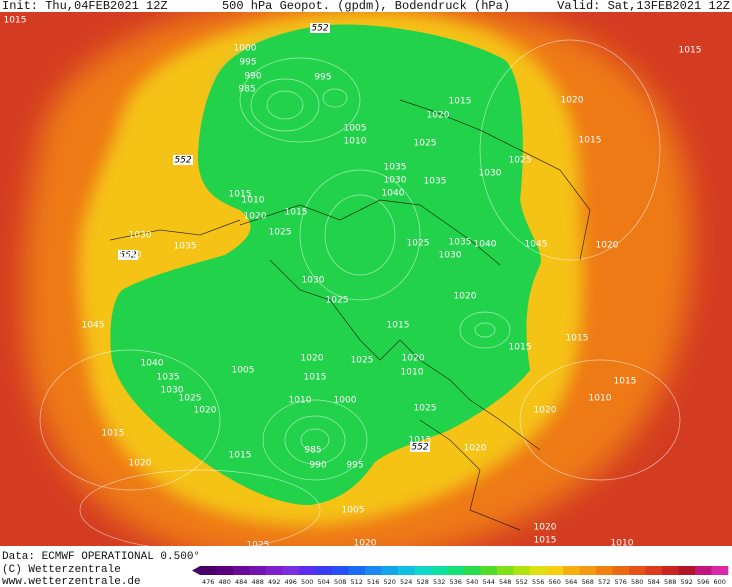 The width and height of the screenshot is (732, 587). What do you see at coordinates (536, 245) in the screenshot?
I see `isobar-label: 1045` at bounding box center [536, 245].